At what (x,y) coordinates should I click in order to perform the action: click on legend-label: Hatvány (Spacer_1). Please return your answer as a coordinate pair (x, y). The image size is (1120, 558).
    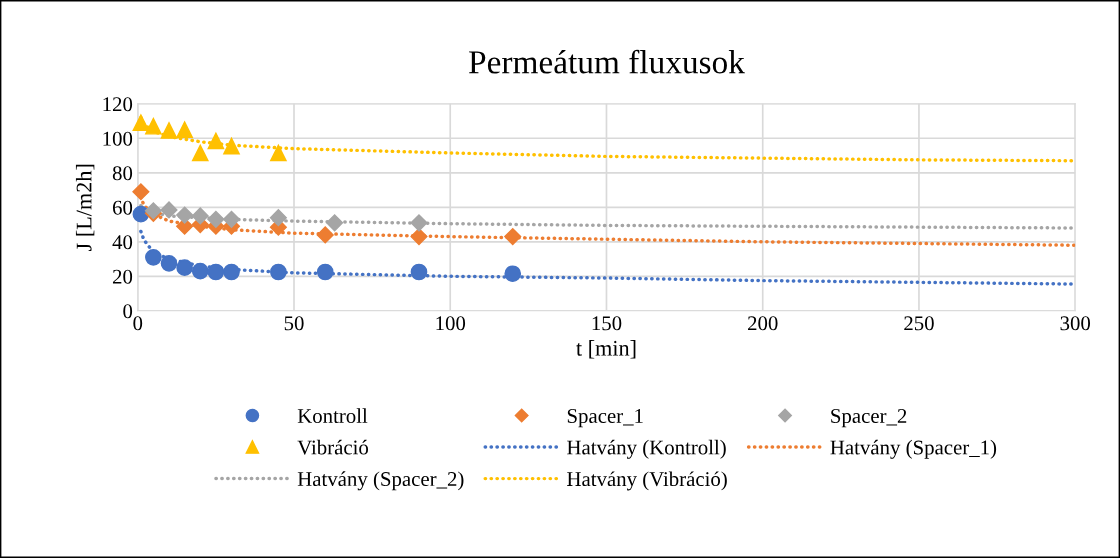
    Looking at the image, I should click on (913, 449).